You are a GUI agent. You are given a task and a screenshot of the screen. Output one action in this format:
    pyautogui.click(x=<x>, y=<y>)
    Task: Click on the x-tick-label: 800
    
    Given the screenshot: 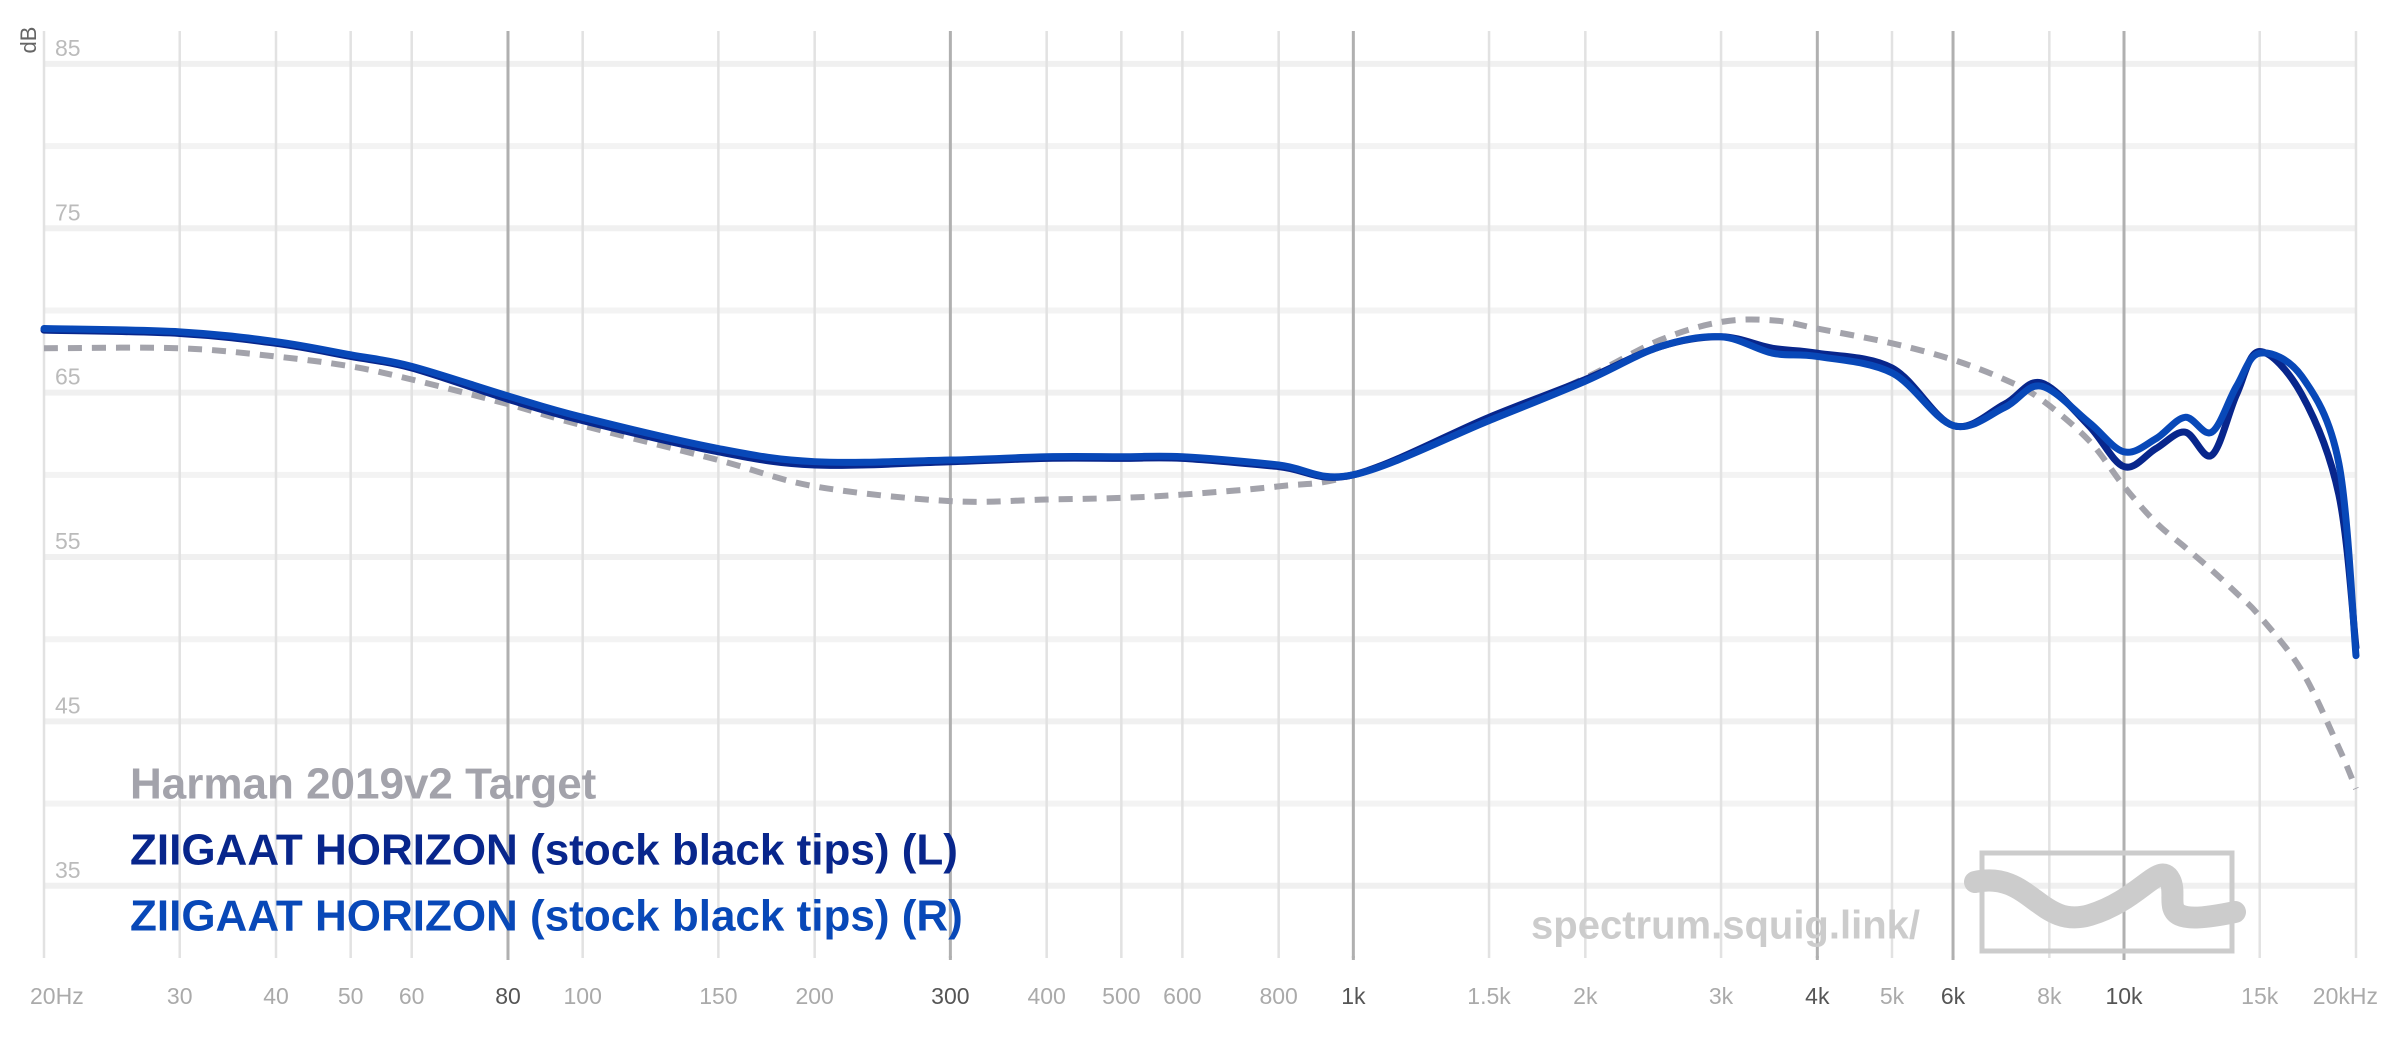 What is the action you would take?
    pyautogui.click(x=1278, y=996)
    